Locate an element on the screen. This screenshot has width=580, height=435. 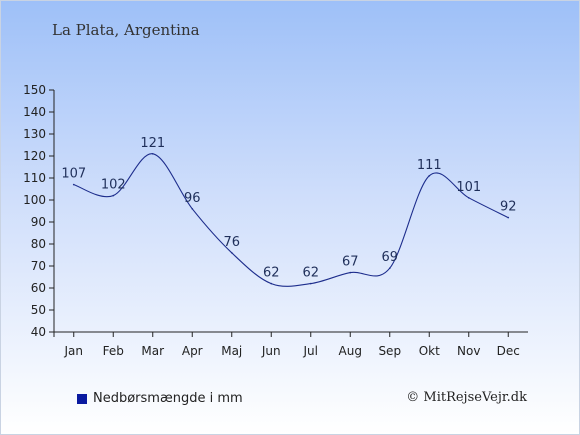
y-tick-label: 140 is located at coordinates (34, 112).